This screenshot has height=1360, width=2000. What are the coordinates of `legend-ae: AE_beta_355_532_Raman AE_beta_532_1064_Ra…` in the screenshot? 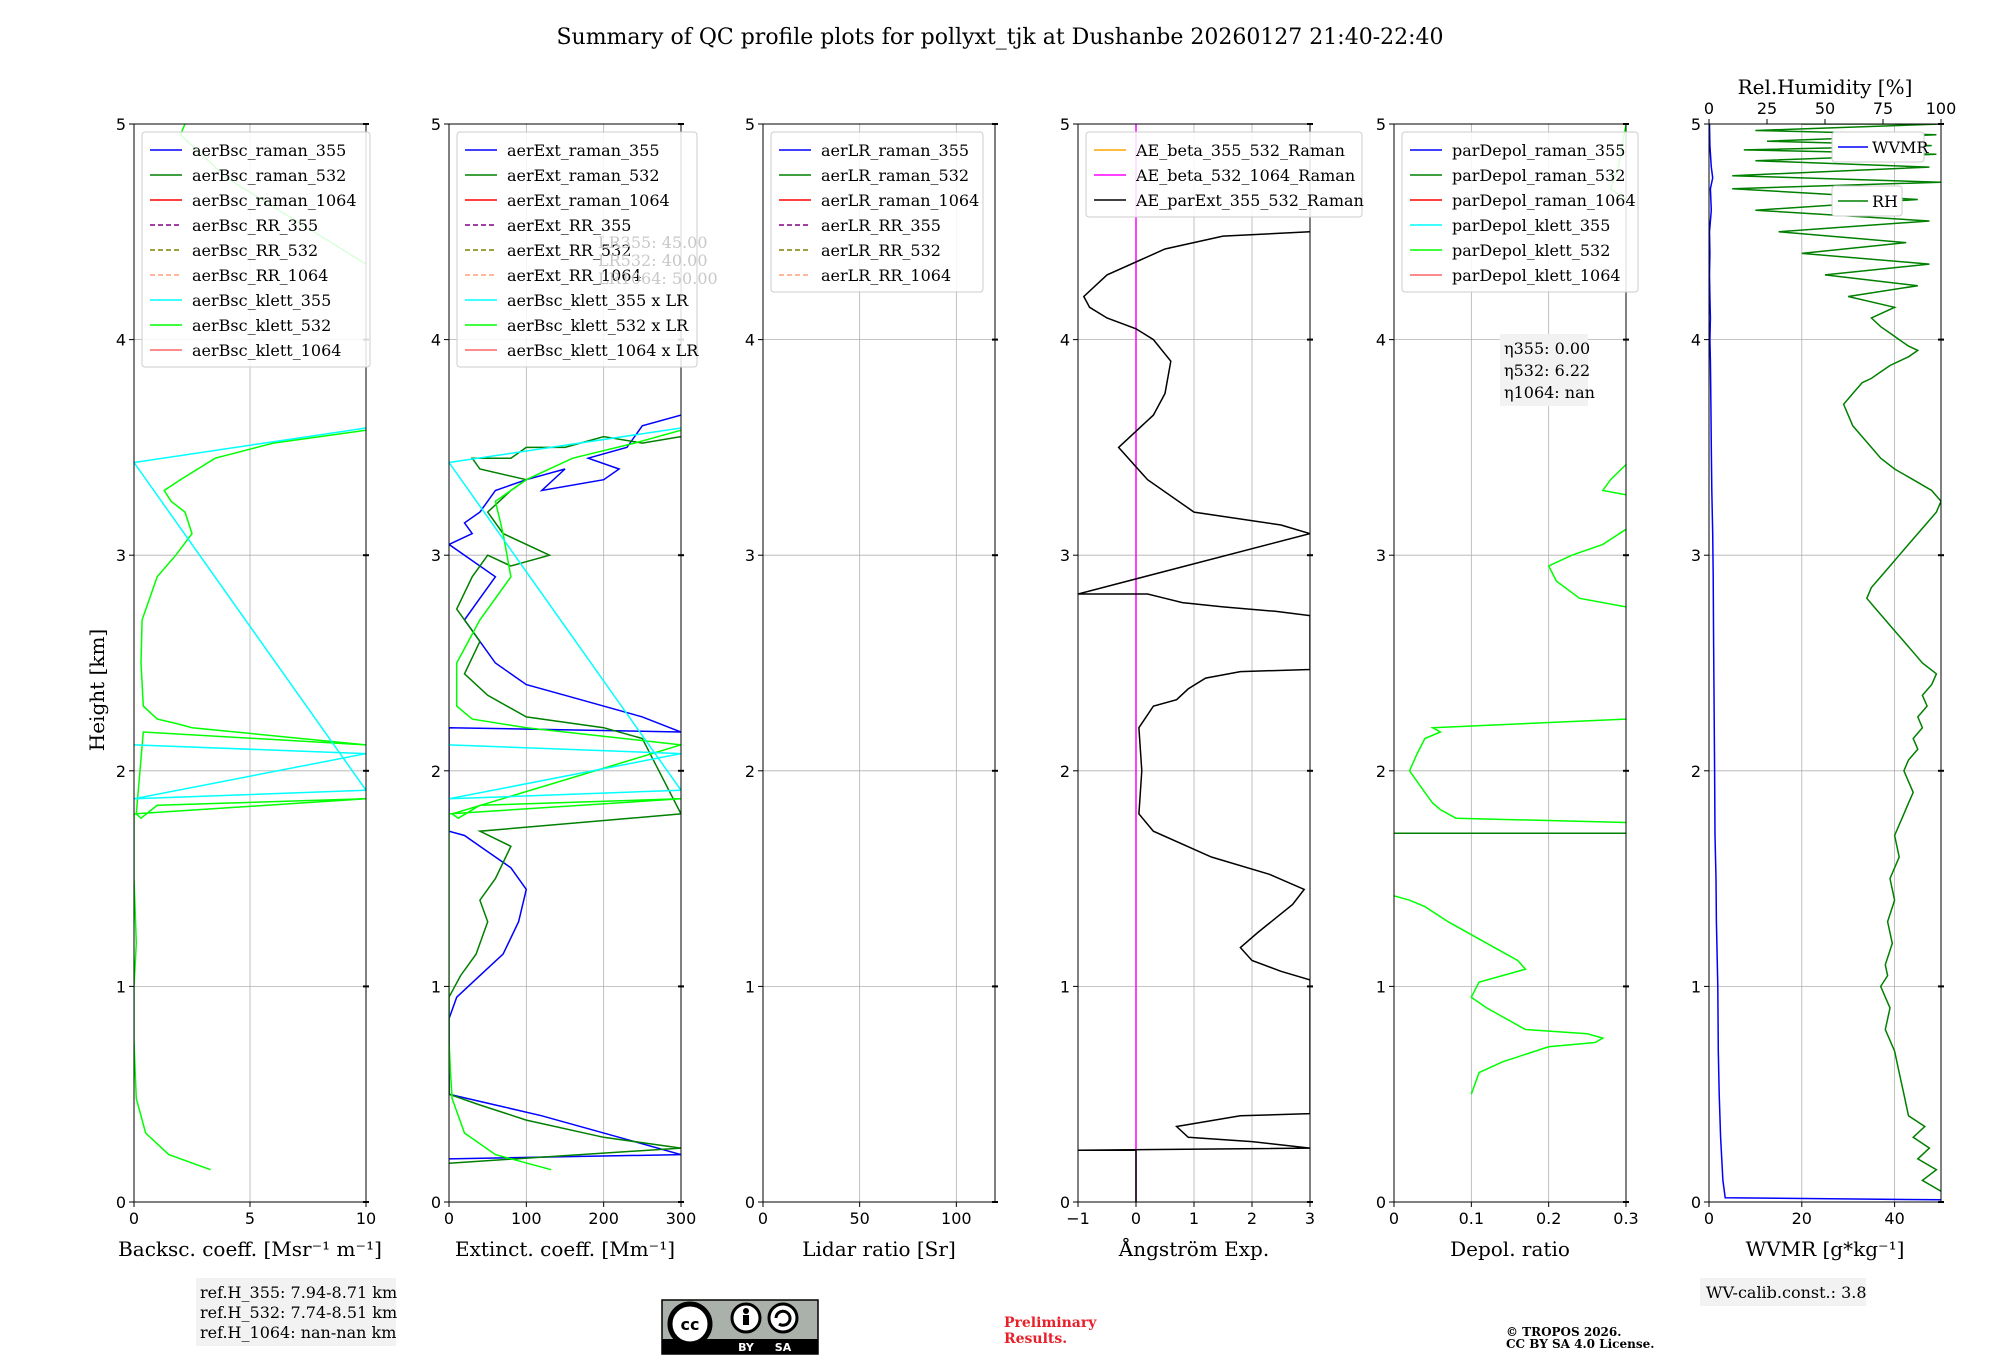 It's located at (1224, 174).